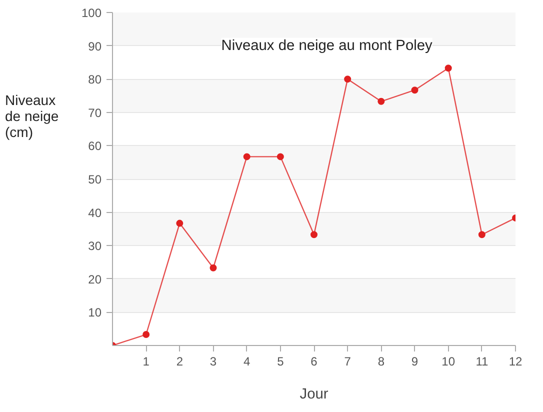 This screenshot has height=412, width=543. What do you see at coordinates (515, 361) in the screenshot?
I see `x-tick-label: 12` at bounding box center [515, 361].